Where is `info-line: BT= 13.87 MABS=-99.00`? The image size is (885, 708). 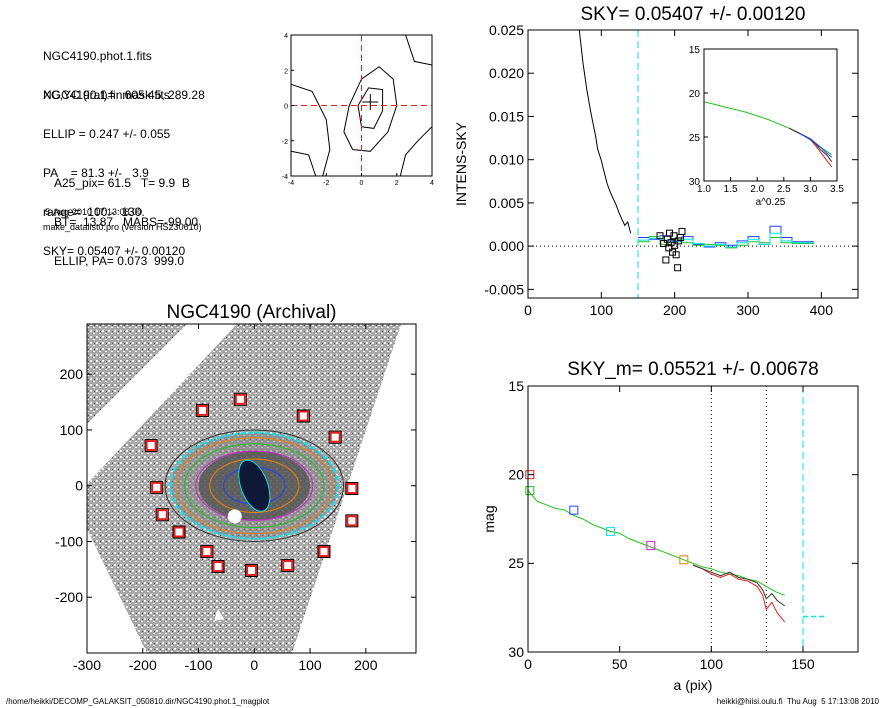
info-line: BT= 13.87 MABS=-99.00 is located at coordinates (126, 222).